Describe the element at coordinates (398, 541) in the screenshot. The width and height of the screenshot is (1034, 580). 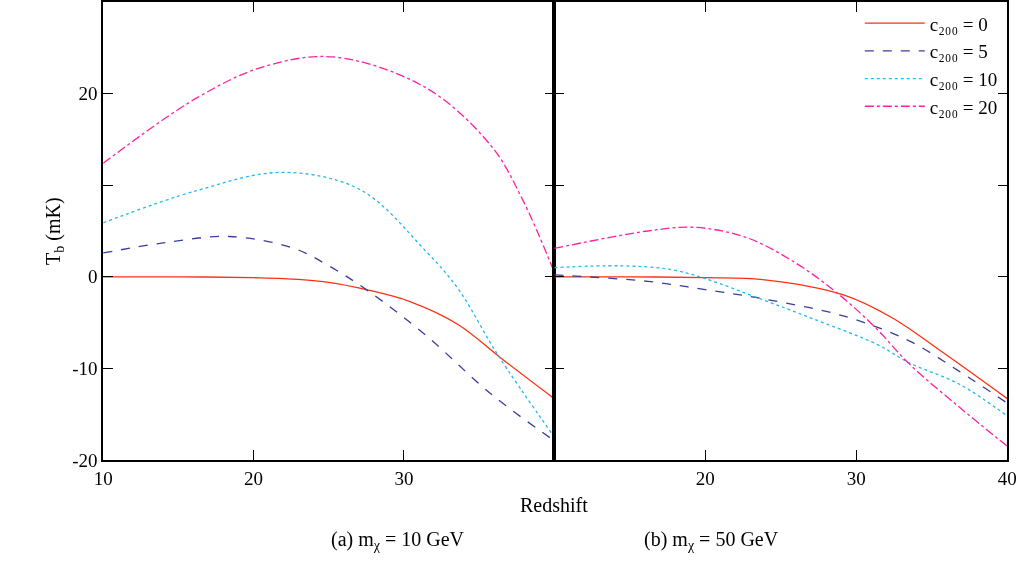
I see `text: (a) m$_{χ}$ = 10 GeV` at that location.